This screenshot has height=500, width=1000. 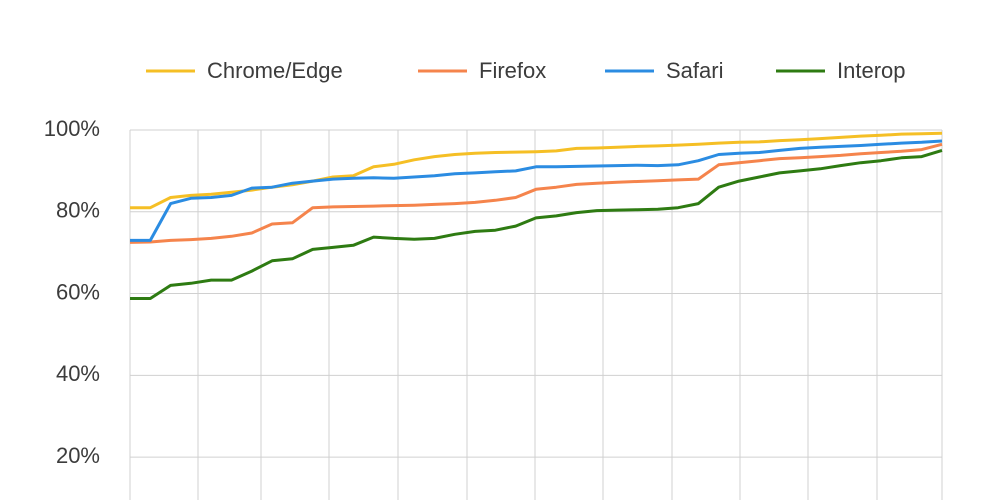 I want to click on y-tick-label: 40%, so click(x=78, y=373).